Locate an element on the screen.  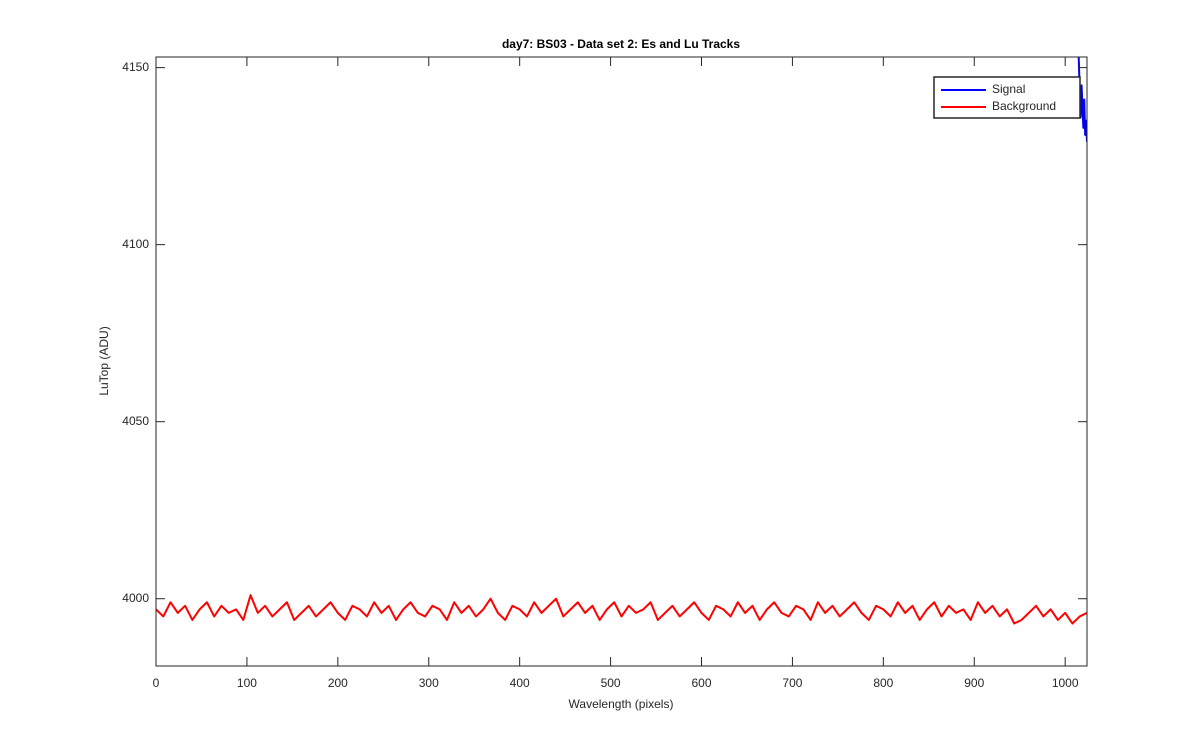
x-tick-label: 1000 is located at coordinates (1065, 683).